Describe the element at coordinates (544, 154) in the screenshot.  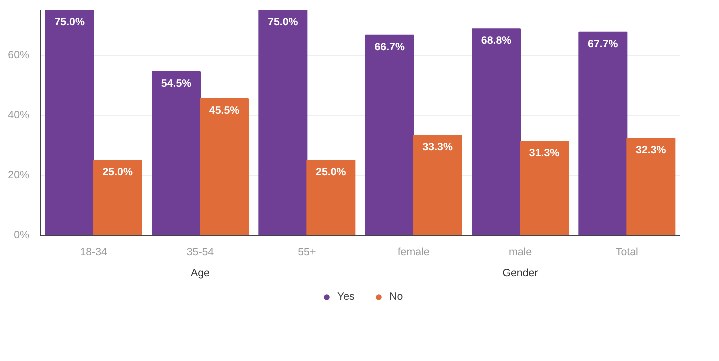
I see `text: 31.3%` at that location.